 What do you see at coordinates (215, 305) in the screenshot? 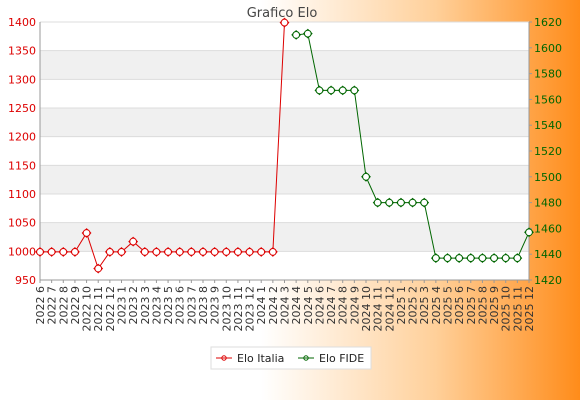
I see `x-tick-label: 2023 9` at bounding box center [215, 305].